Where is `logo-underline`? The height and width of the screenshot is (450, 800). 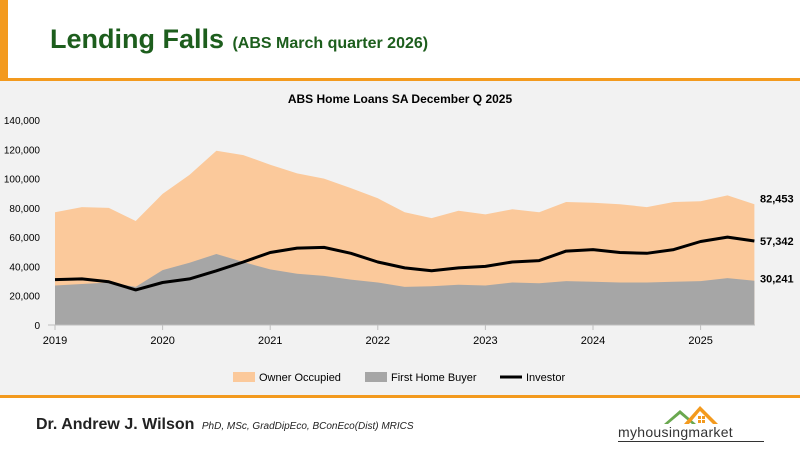 logo-underline is located at coordinates (691, 441).